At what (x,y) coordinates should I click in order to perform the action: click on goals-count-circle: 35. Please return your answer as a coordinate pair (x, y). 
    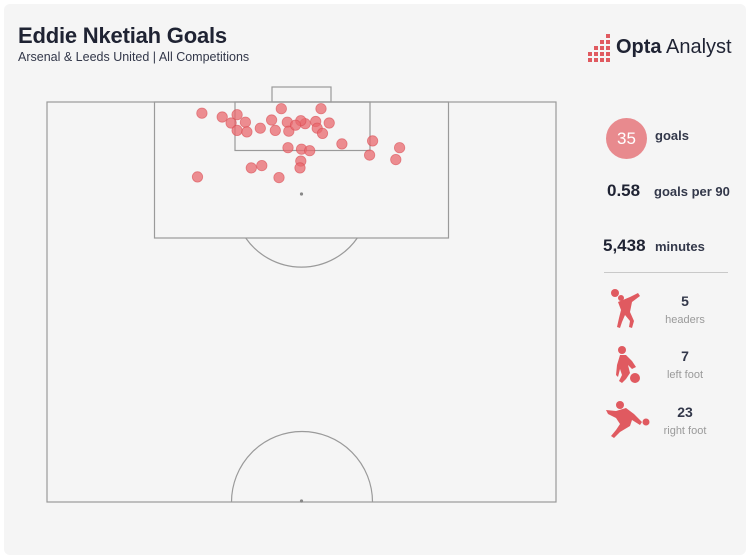
    Looking at the image, I should click on (626, 138).